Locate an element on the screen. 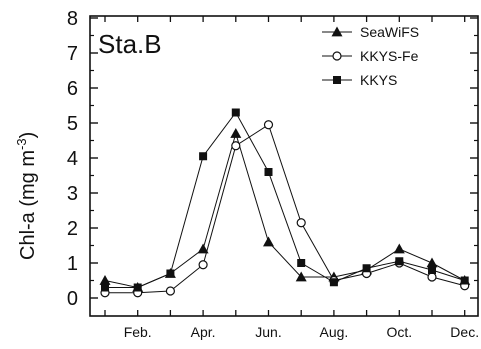  y-tick-label: 1 is located at coordinates (72, 264).